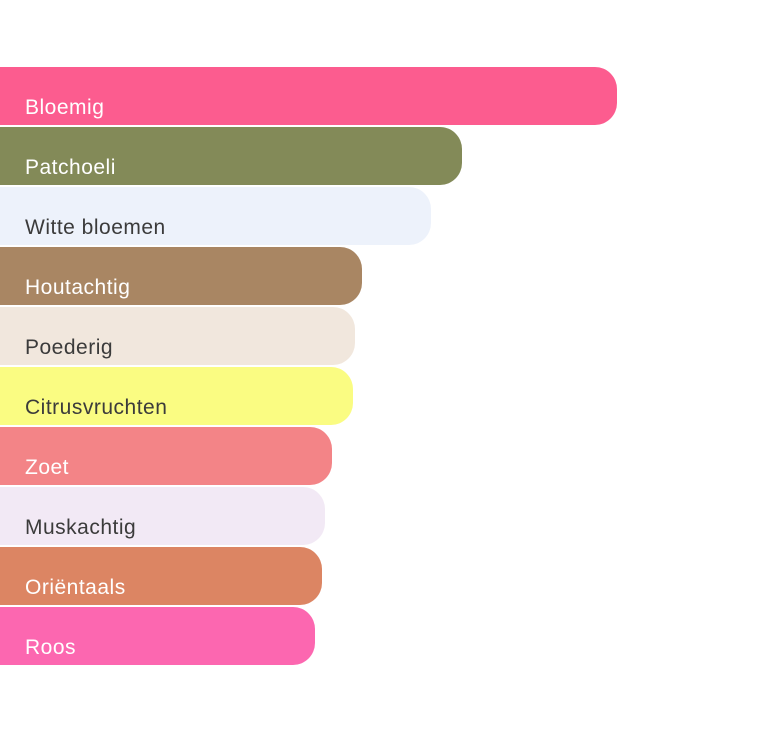 The height and width of the screenshot is (749, 763). What do you see at coordinates (65, 107) in the screenshot?
I see `bar-label: Bloemig` at bounding box center [65, 107].